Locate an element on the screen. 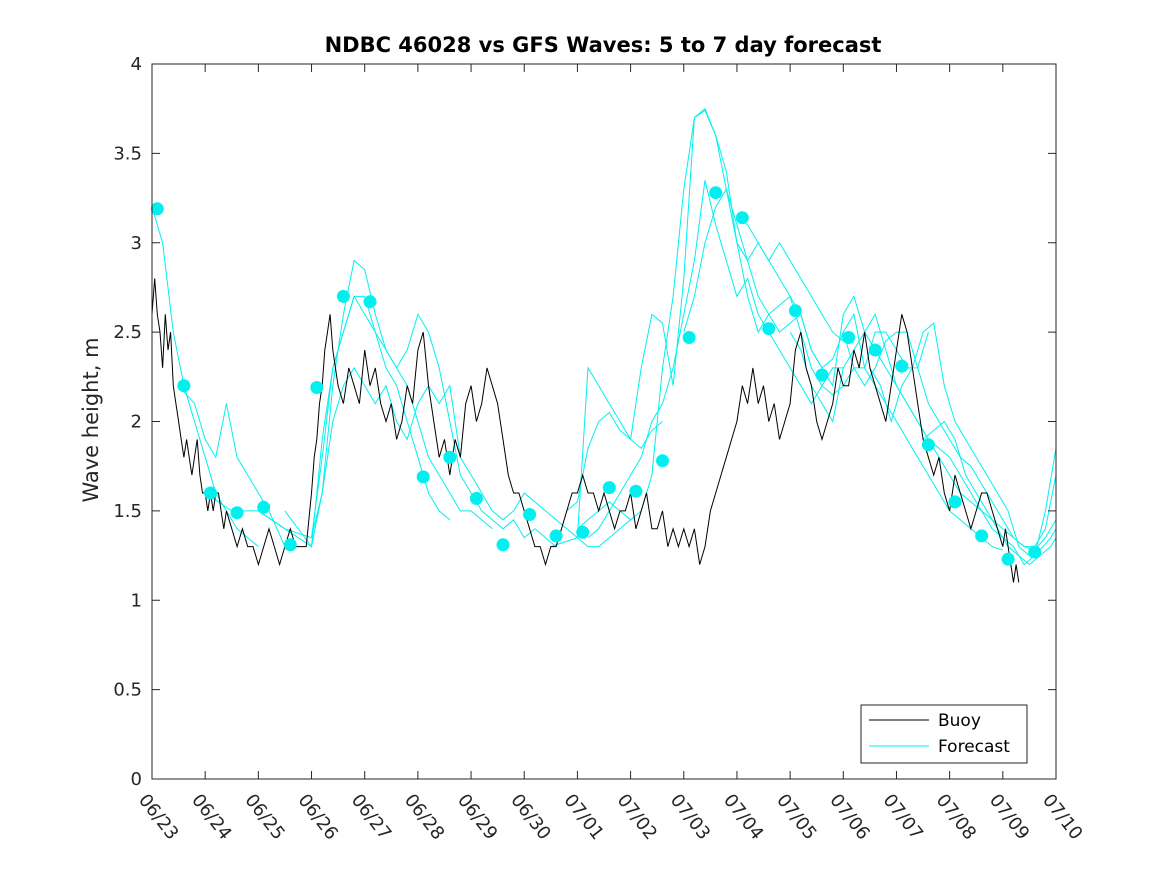 Image resolution: width=1167 pixels, height=875 pixels. legend-buoy-label: Buoy is located at coordinates (959, 721).